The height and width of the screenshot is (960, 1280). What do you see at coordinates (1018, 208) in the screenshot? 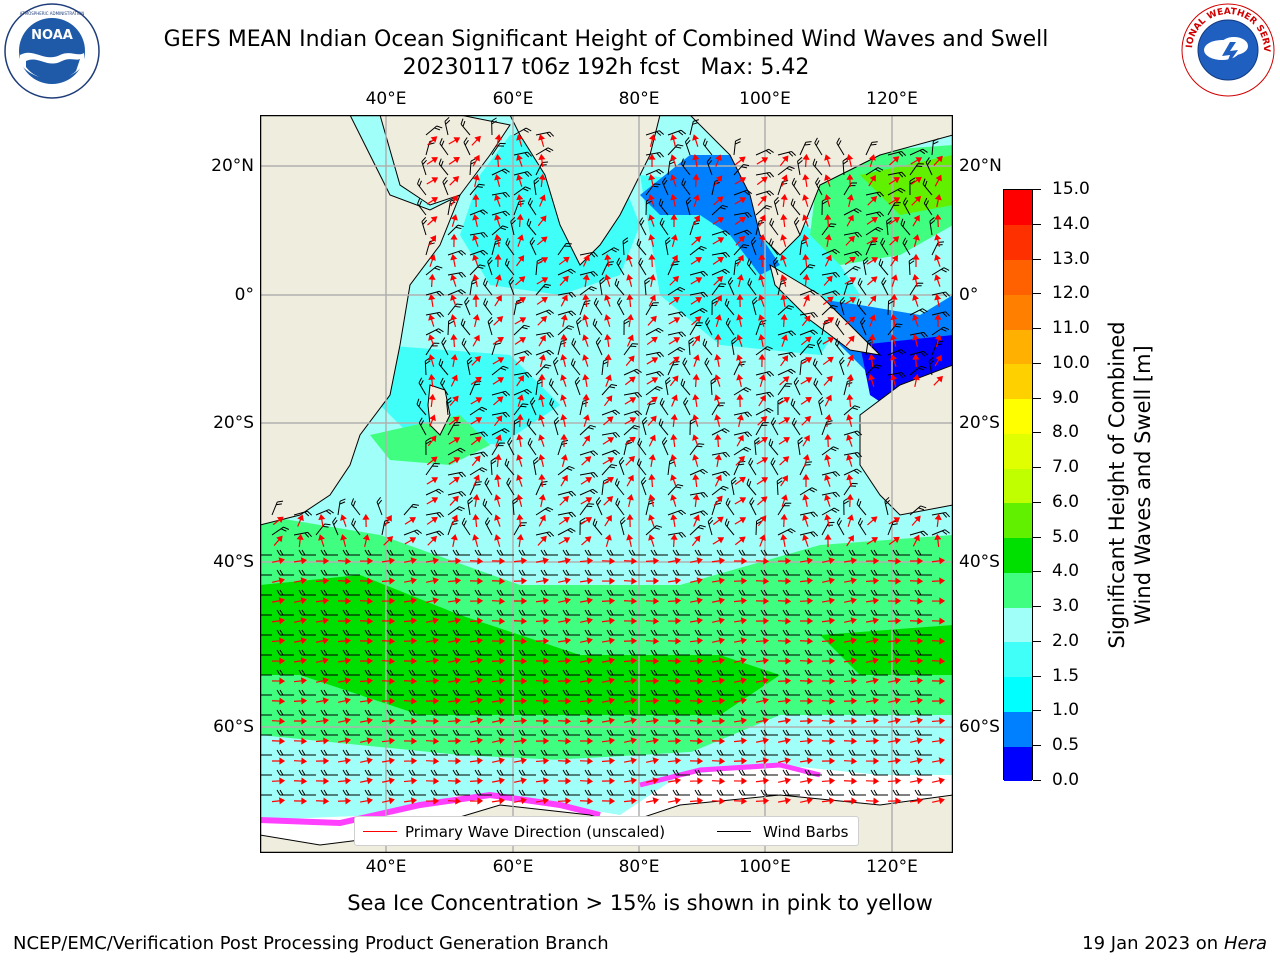
I see `colorbar-segment` at bounding box center [1018, 208].